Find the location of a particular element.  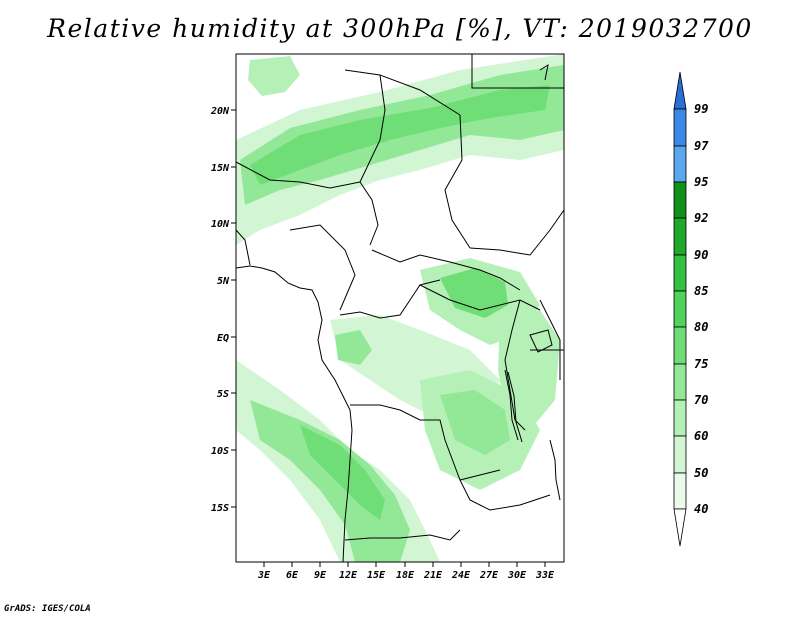

border-angola-namibia is located at coordinates (402, 535).